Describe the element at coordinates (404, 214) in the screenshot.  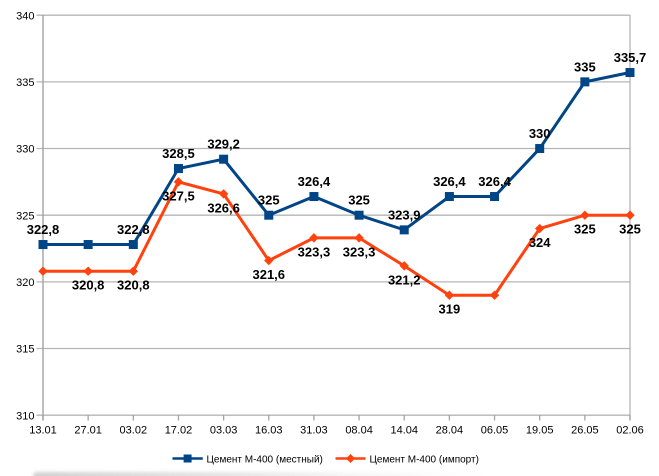
I see `svg-text: 323,9` at that location.